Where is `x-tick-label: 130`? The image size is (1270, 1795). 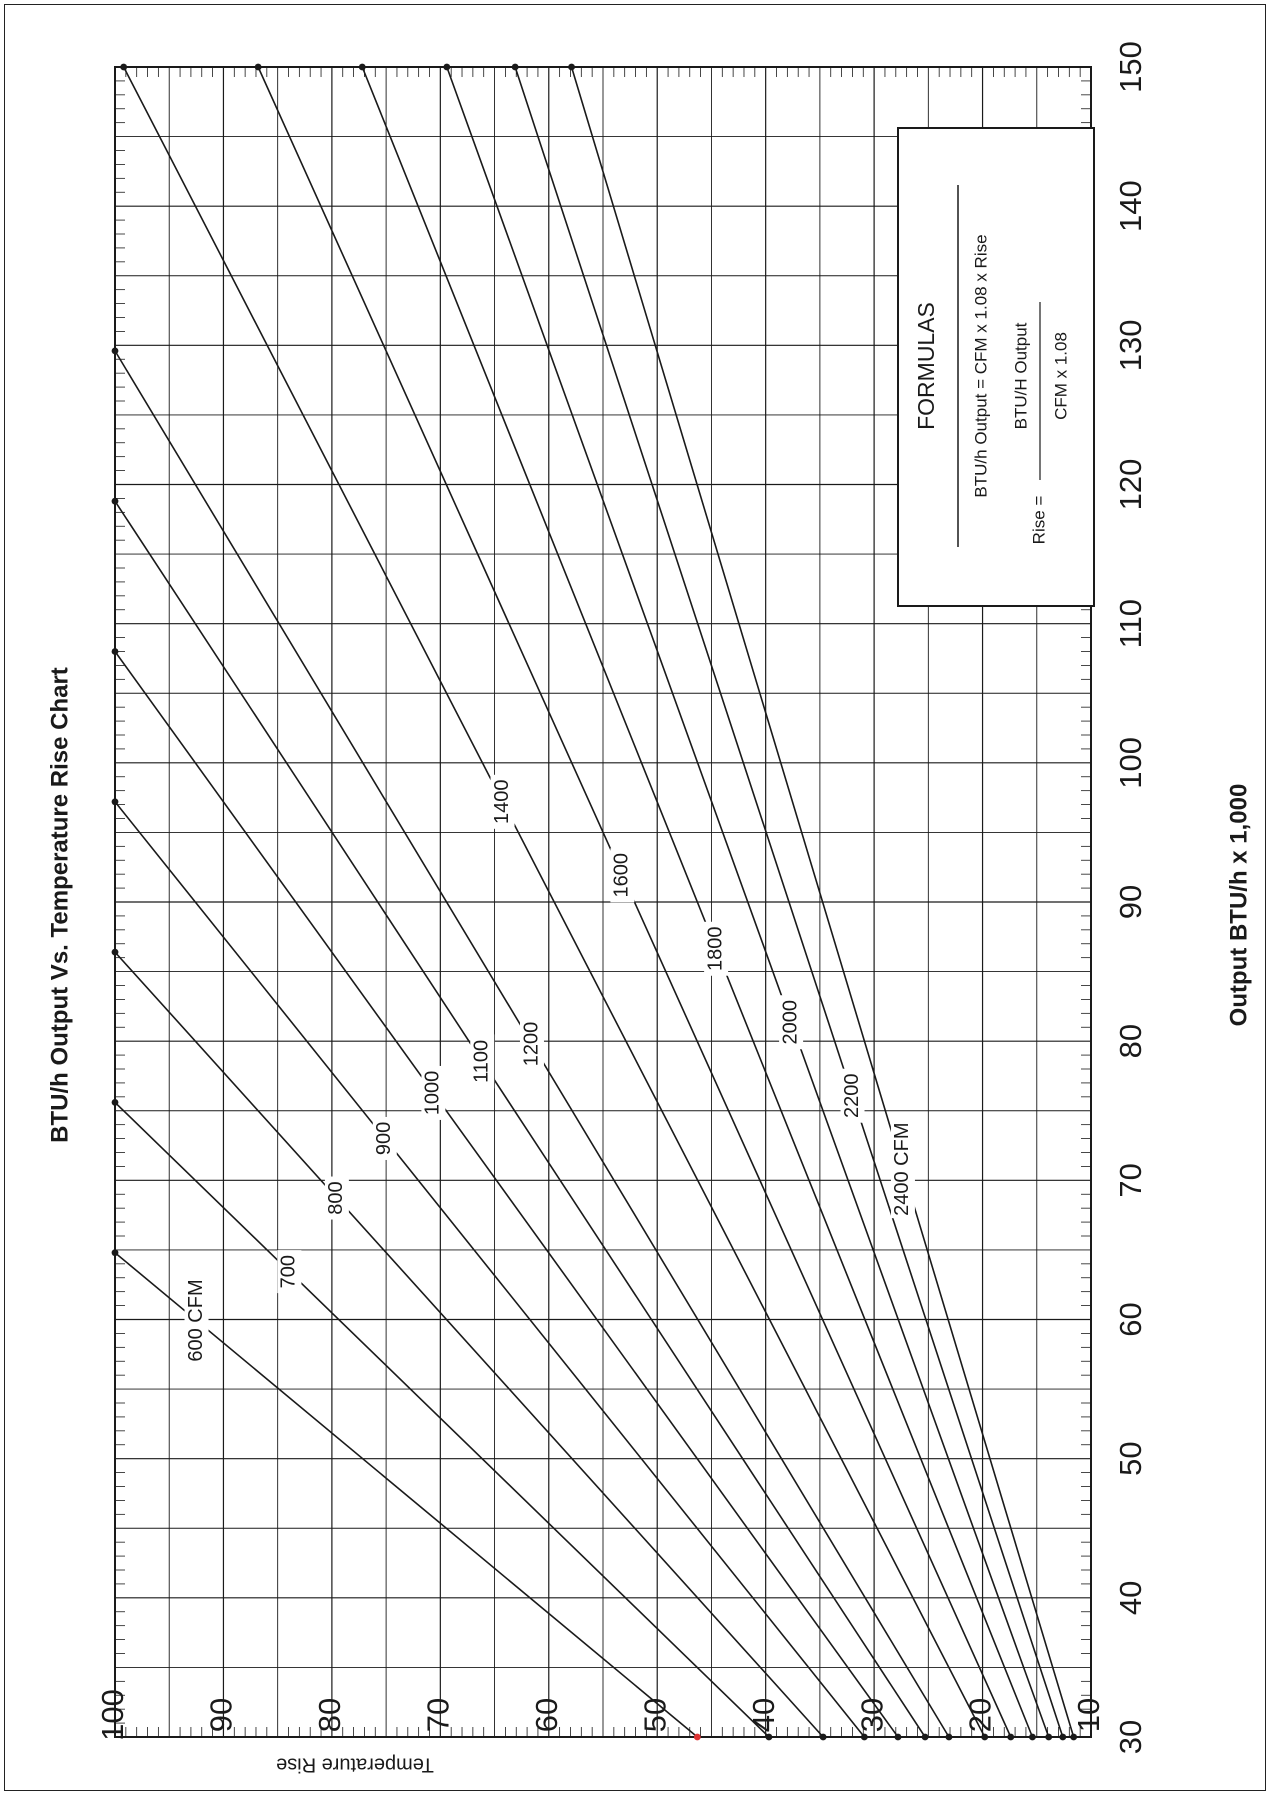
x-tick-label: 130 is located at coordinates (1130, 345).